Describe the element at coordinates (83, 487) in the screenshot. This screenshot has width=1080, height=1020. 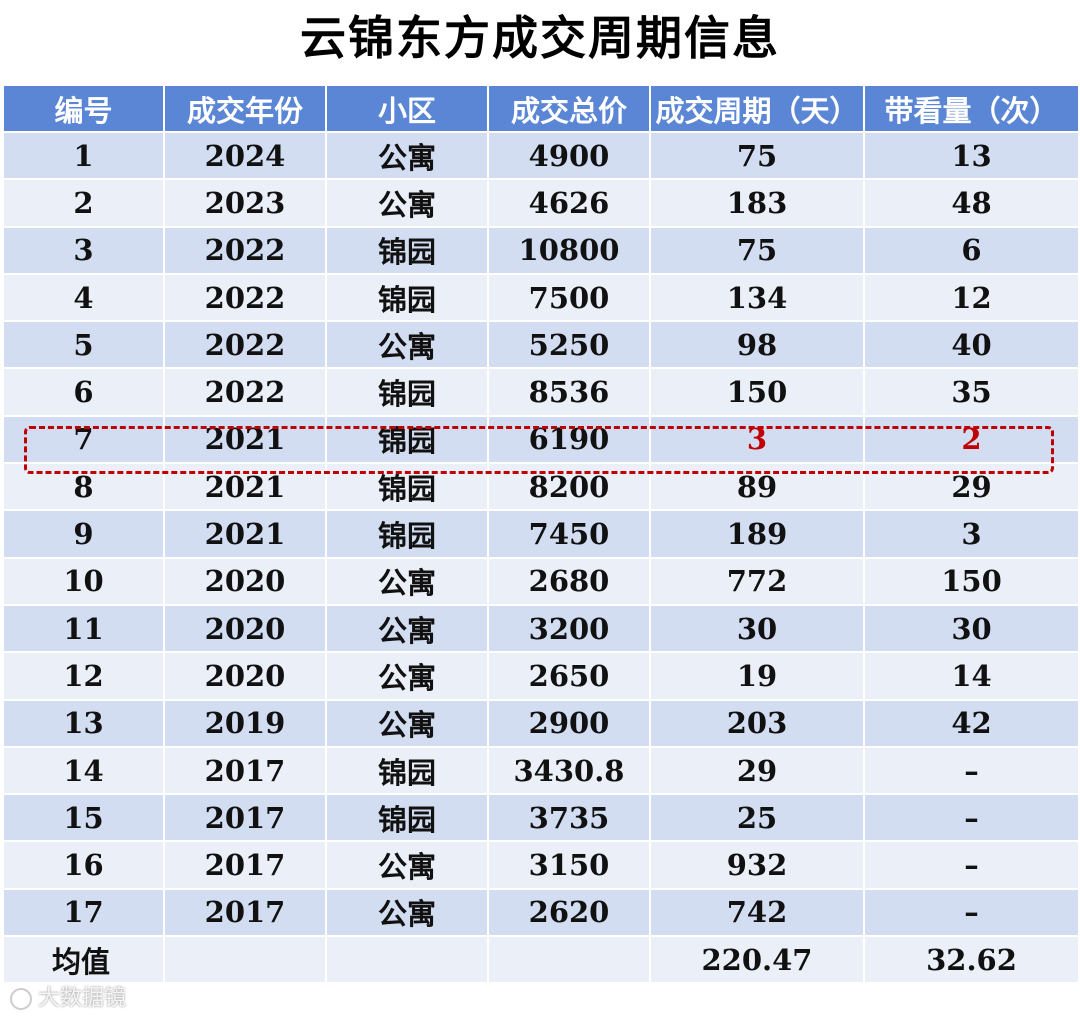
I see `cell-id: 8` at that location.